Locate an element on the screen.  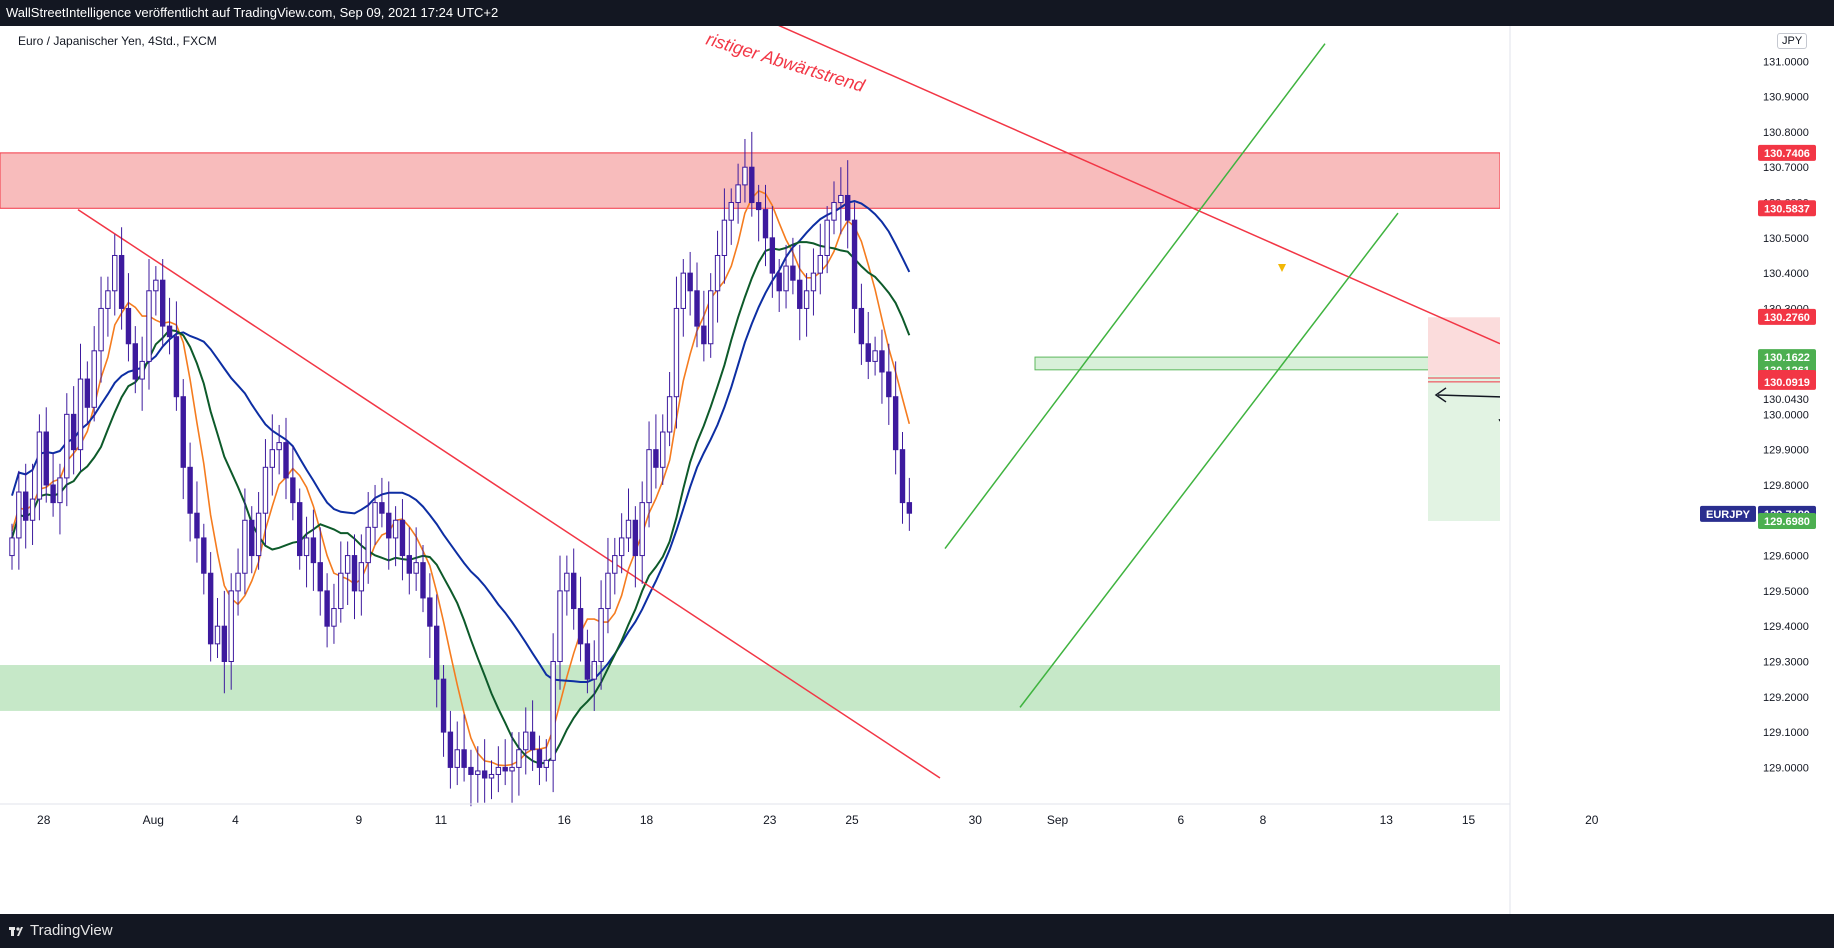
channel-upper-line is located at coordinates (1135, 296).